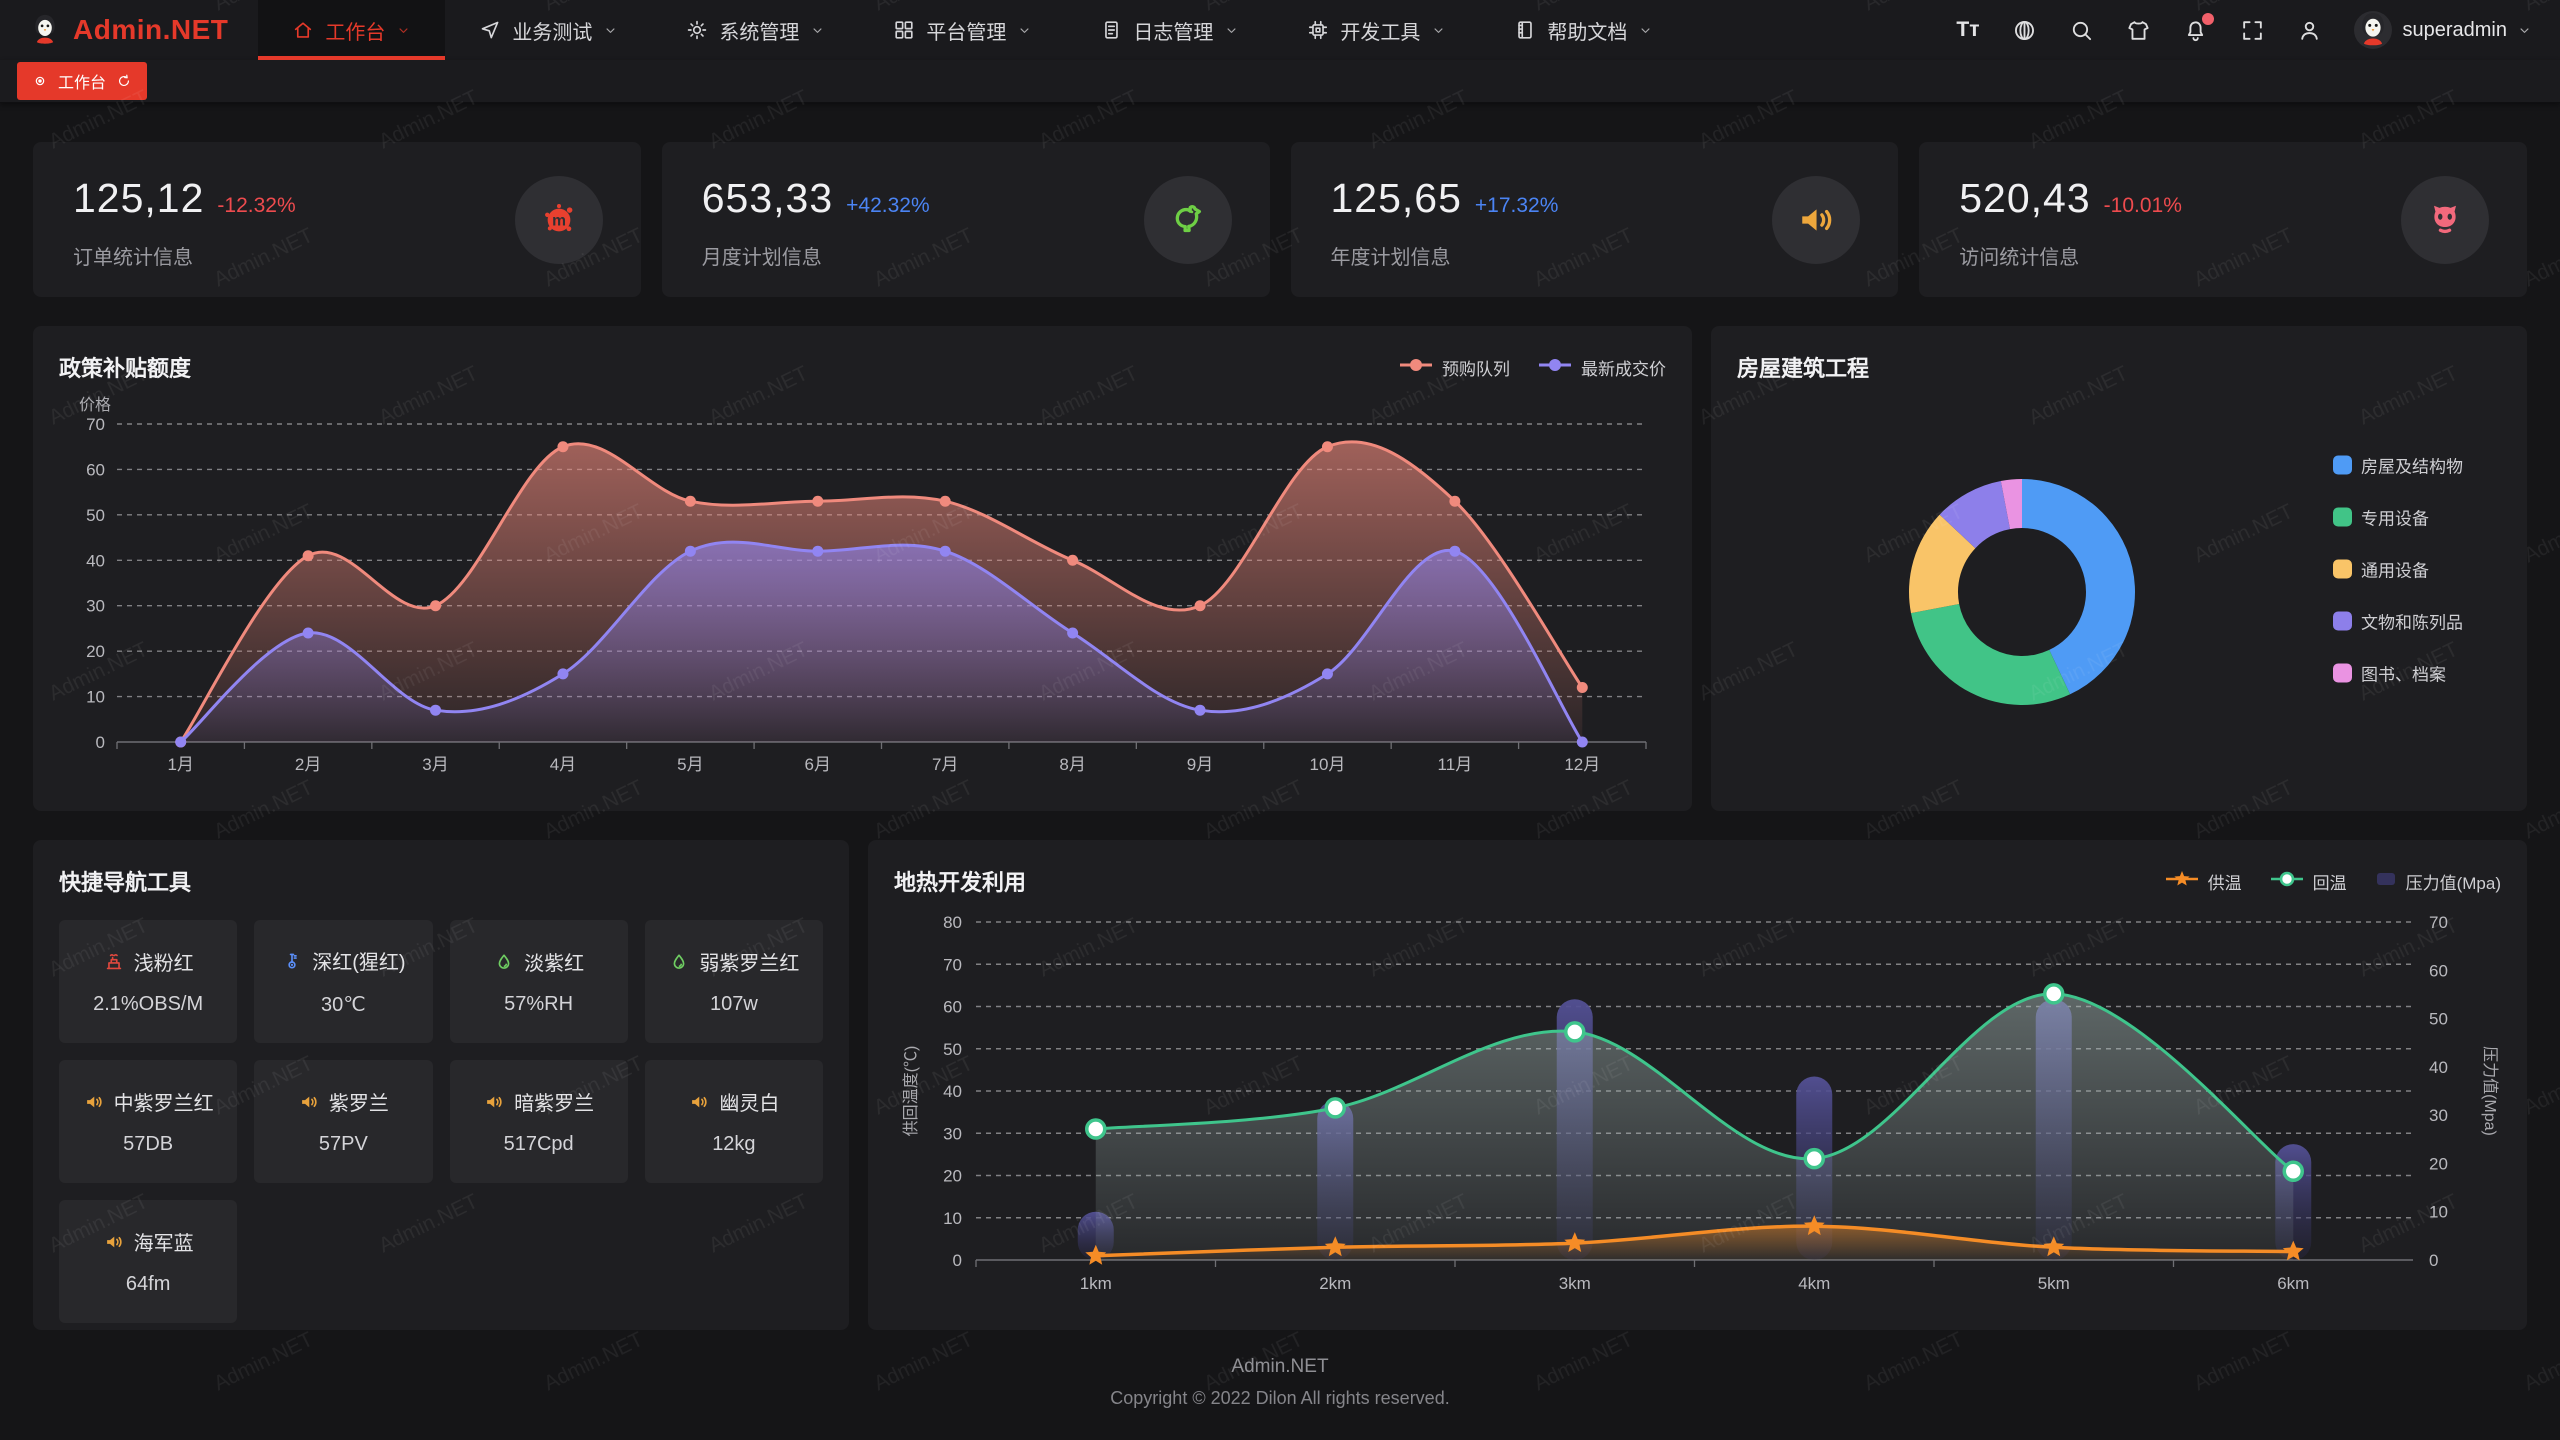 The width and height of the screenshot is (2560, 1440). I want to click on quick-nav-item-2: 淡紫红 57%RH, so click(538, 981).